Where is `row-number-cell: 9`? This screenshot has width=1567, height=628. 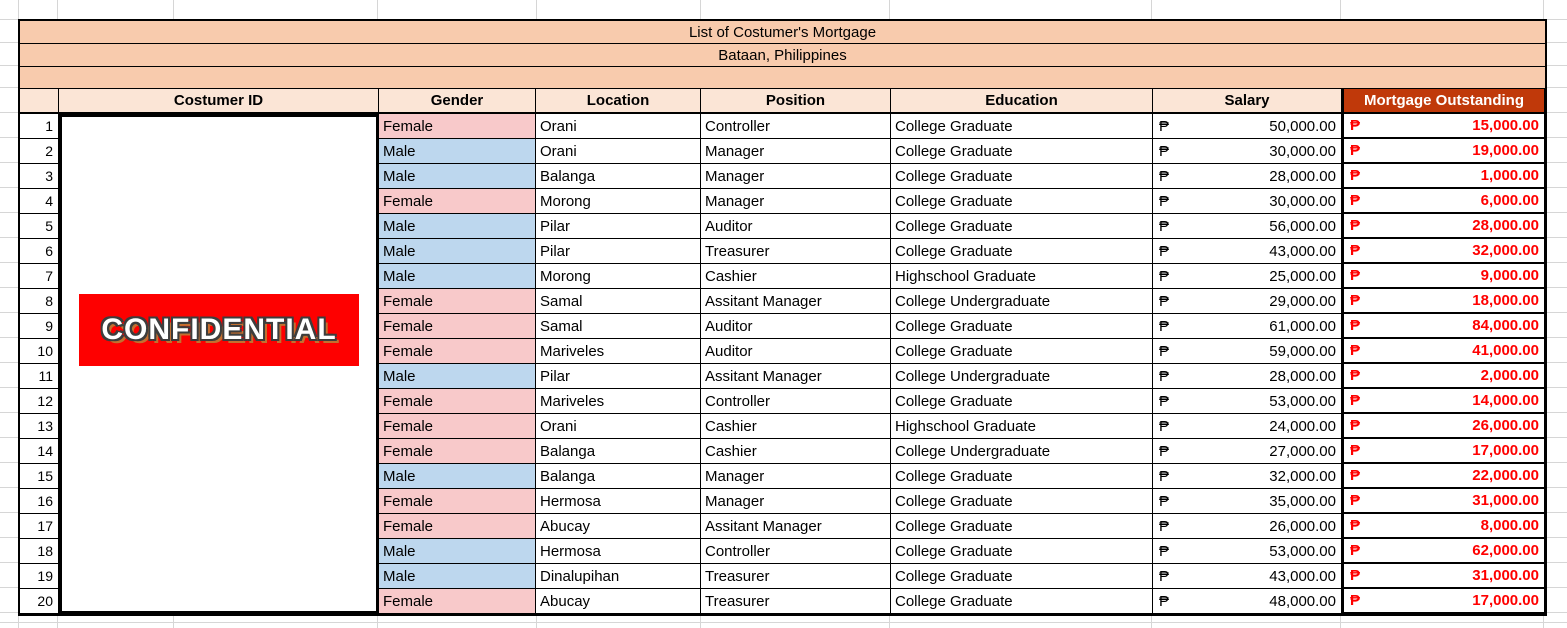 row-number-cell: 9 is located at coordinates (39, 326).